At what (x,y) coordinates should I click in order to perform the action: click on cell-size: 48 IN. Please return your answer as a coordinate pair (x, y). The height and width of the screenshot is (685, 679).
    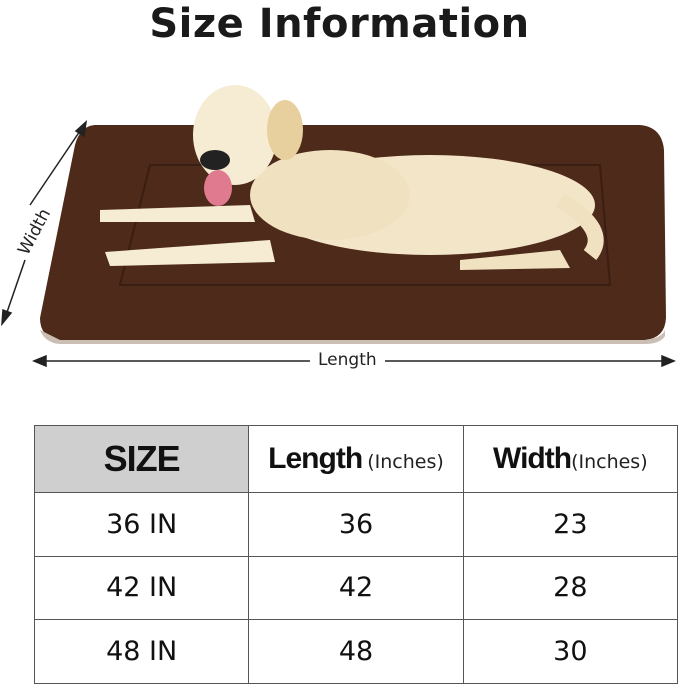
    Looking at the image, I should click on (141, 651).